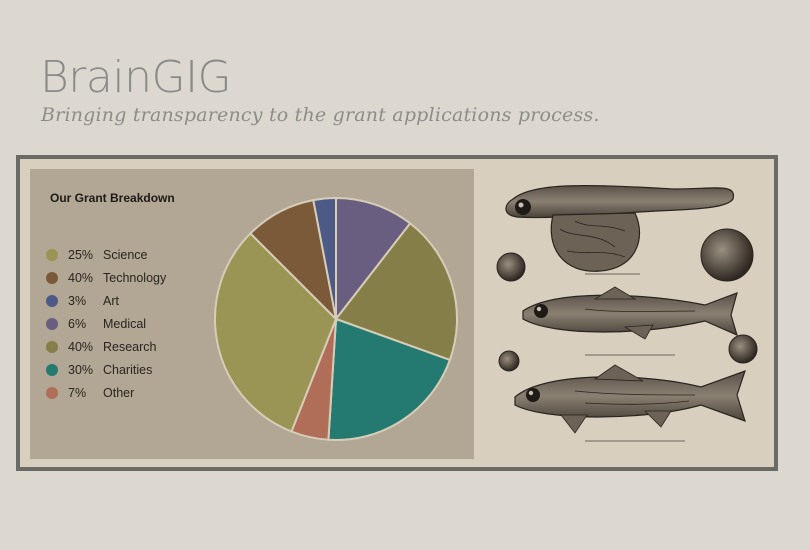 Image resolution: width=810 pixels, height=550 pixels. What do you see at coordinates (77, 392) in the screenshot?
I see `legend-percent: 7%` at bounding box center [77, 392].